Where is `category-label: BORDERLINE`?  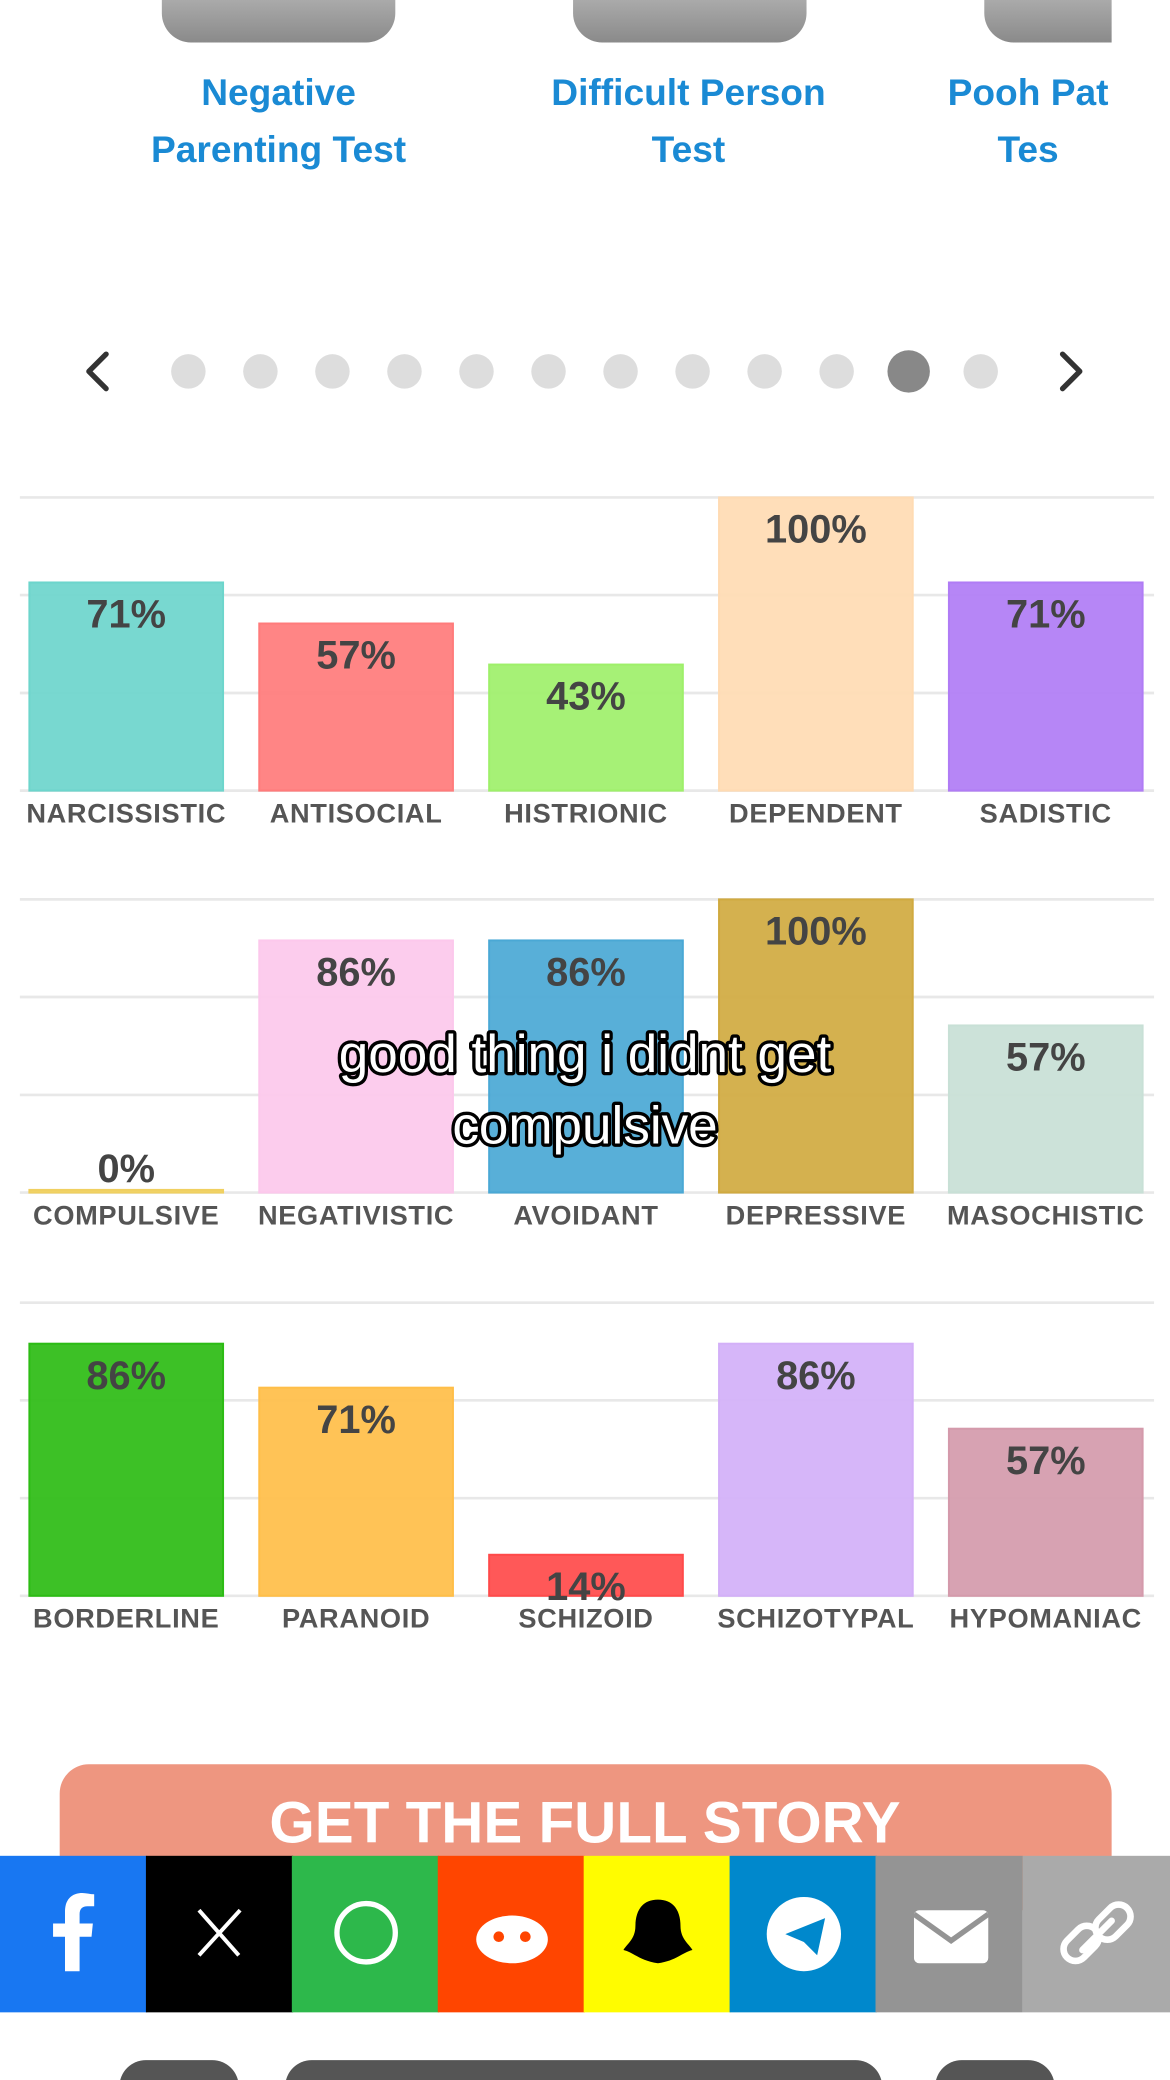
category-label: BORDERLINE is located at coordinates (126, 1618).